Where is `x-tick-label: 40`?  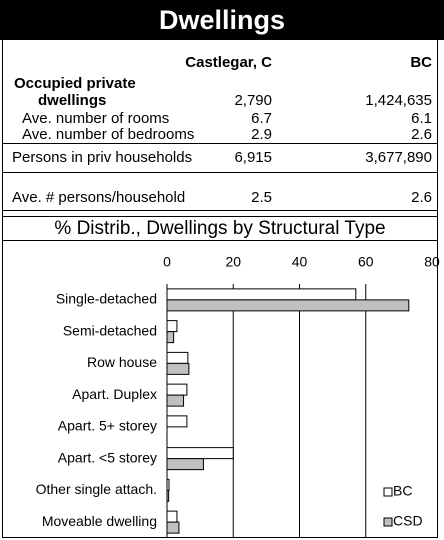
x-tick-label: 40 is located at coordinates (300, 262).